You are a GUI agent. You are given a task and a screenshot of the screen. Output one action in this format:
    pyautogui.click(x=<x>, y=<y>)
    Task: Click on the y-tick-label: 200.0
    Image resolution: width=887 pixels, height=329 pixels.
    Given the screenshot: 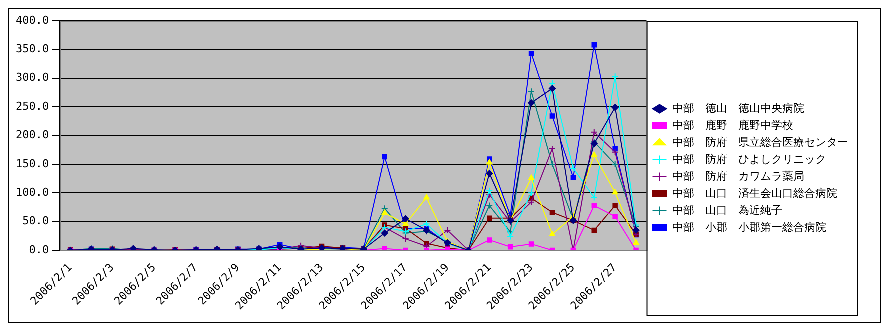 What is the action you would take?
    pyautogui.click(x=33, y=135)
    